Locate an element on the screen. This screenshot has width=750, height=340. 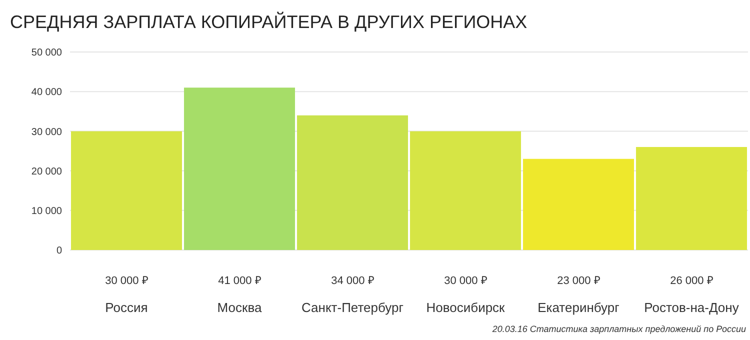
text: 20.03.16 Статистика зарплатных предложений по России is located at coordinates (619, 329).